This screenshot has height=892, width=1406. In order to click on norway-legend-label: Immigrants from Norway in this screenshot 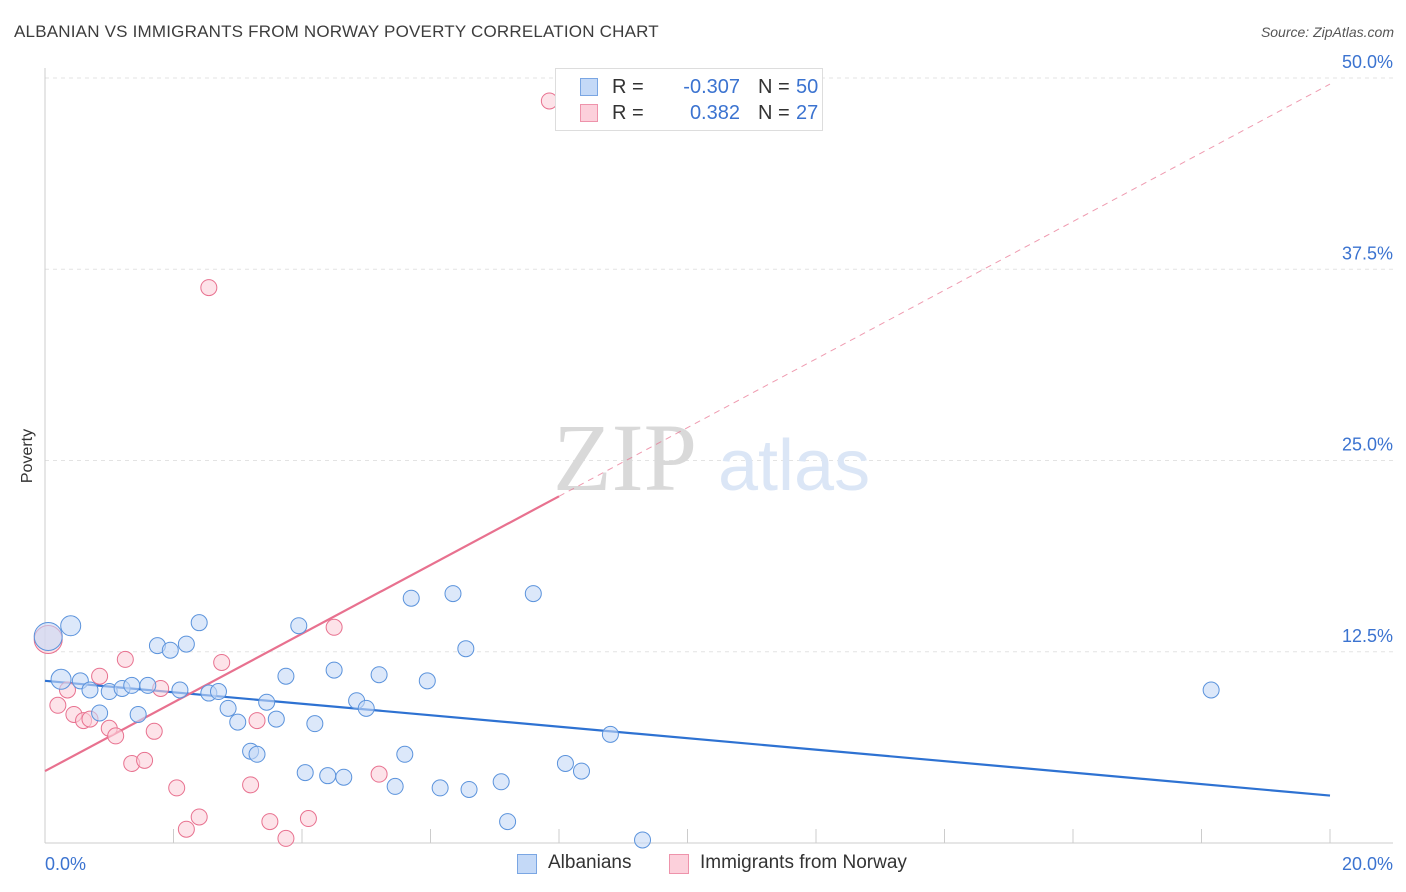, I will do `click(803, 862)`.